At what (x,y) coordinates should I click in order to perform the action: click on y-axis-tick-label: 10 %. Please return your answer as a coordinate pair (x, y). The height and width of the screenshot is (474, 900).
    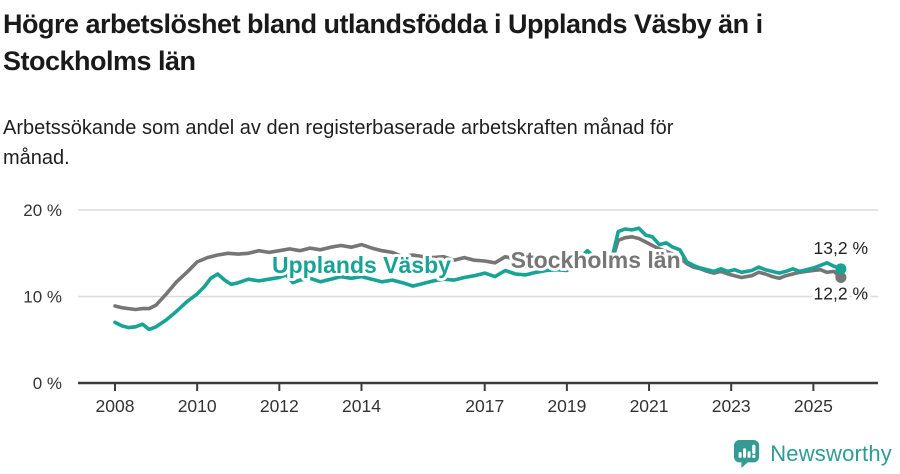
    Looking at the image, I should click on (42, 297).